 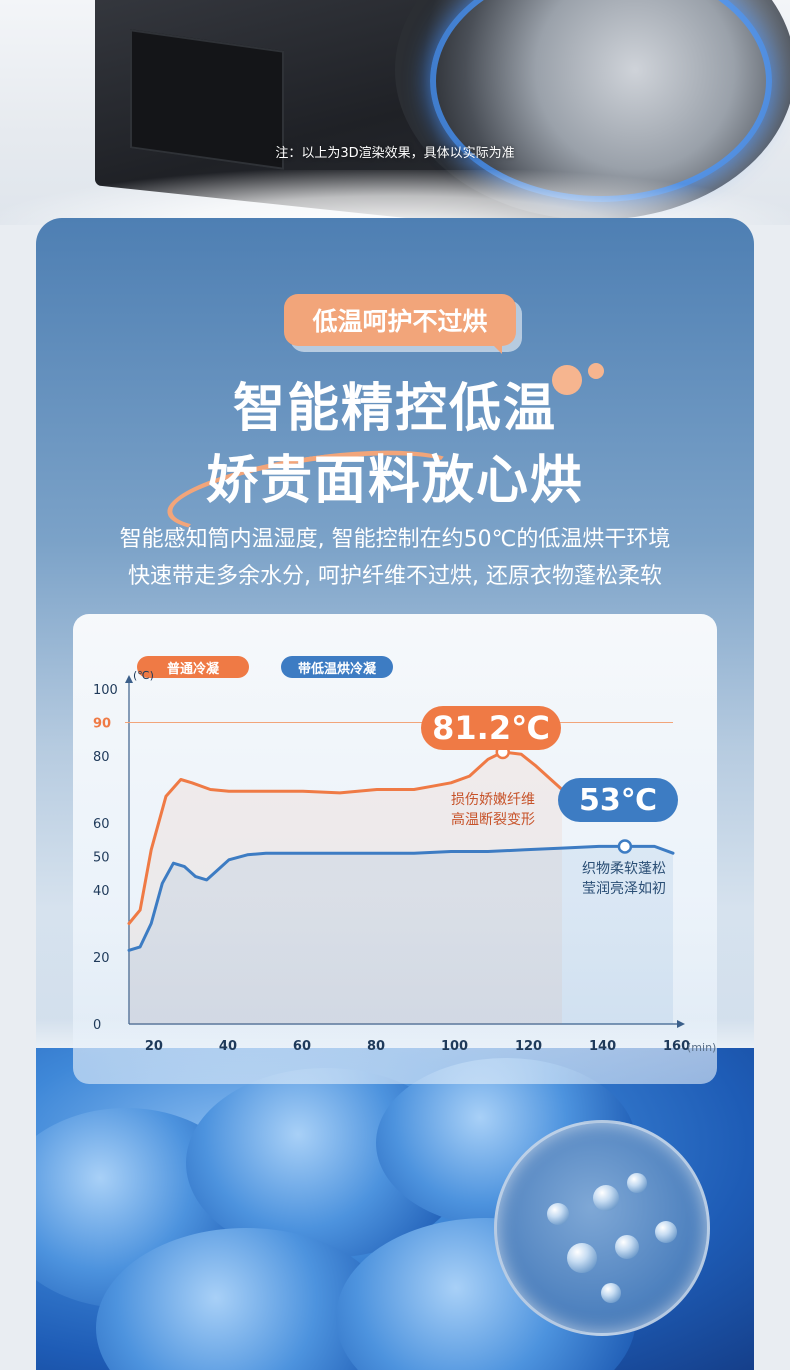 I want to click on x-axis-arrow, so click(x=681, y=1024).